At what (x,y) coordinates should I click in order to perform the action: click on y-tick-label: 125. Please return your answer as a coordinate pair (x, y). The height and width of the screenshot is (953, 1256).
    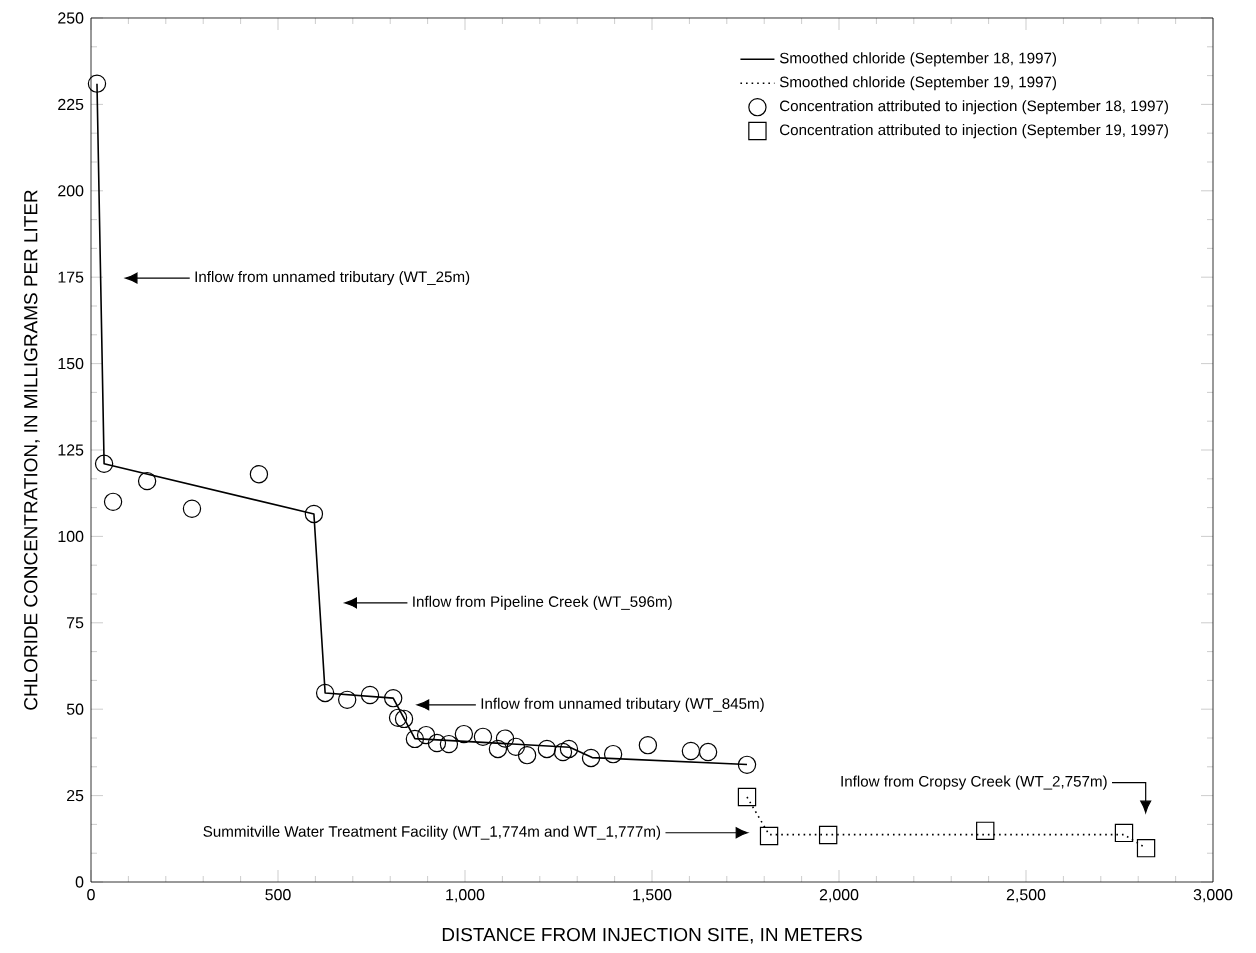
    Looking at the image, I should click on (71, 450).